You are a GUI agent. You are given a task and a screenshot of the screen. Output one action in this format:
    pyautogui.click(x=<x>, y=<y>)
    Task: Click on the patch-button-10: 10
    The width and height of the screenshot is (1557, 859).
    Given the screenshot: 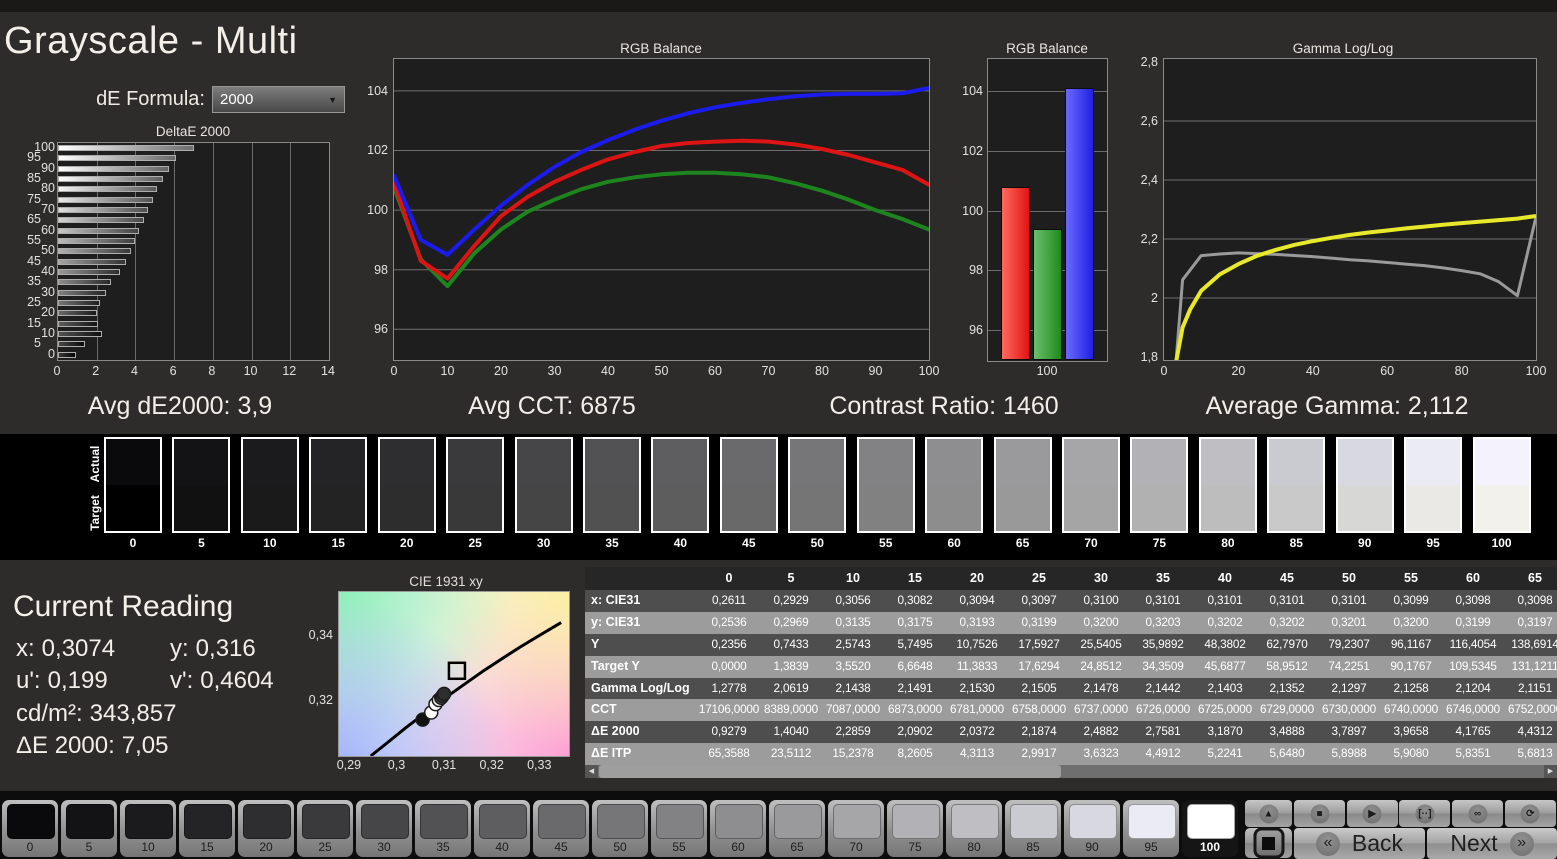 What is the action you would take?
    pyautogui.click(x=148, y=828)
    